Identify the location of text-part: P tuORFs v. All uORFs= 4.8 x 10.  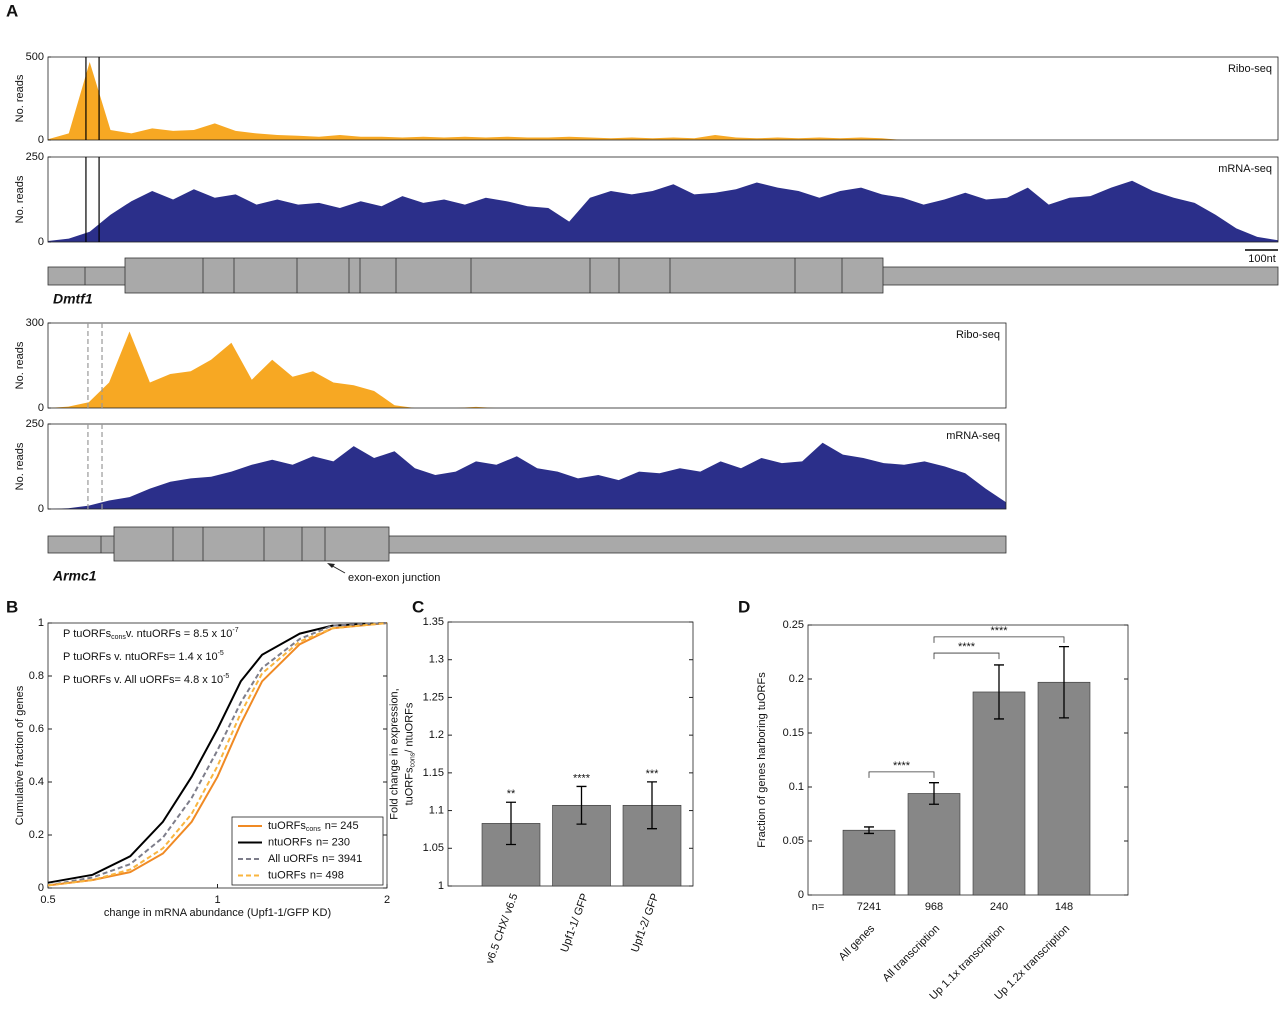
(143, 680).